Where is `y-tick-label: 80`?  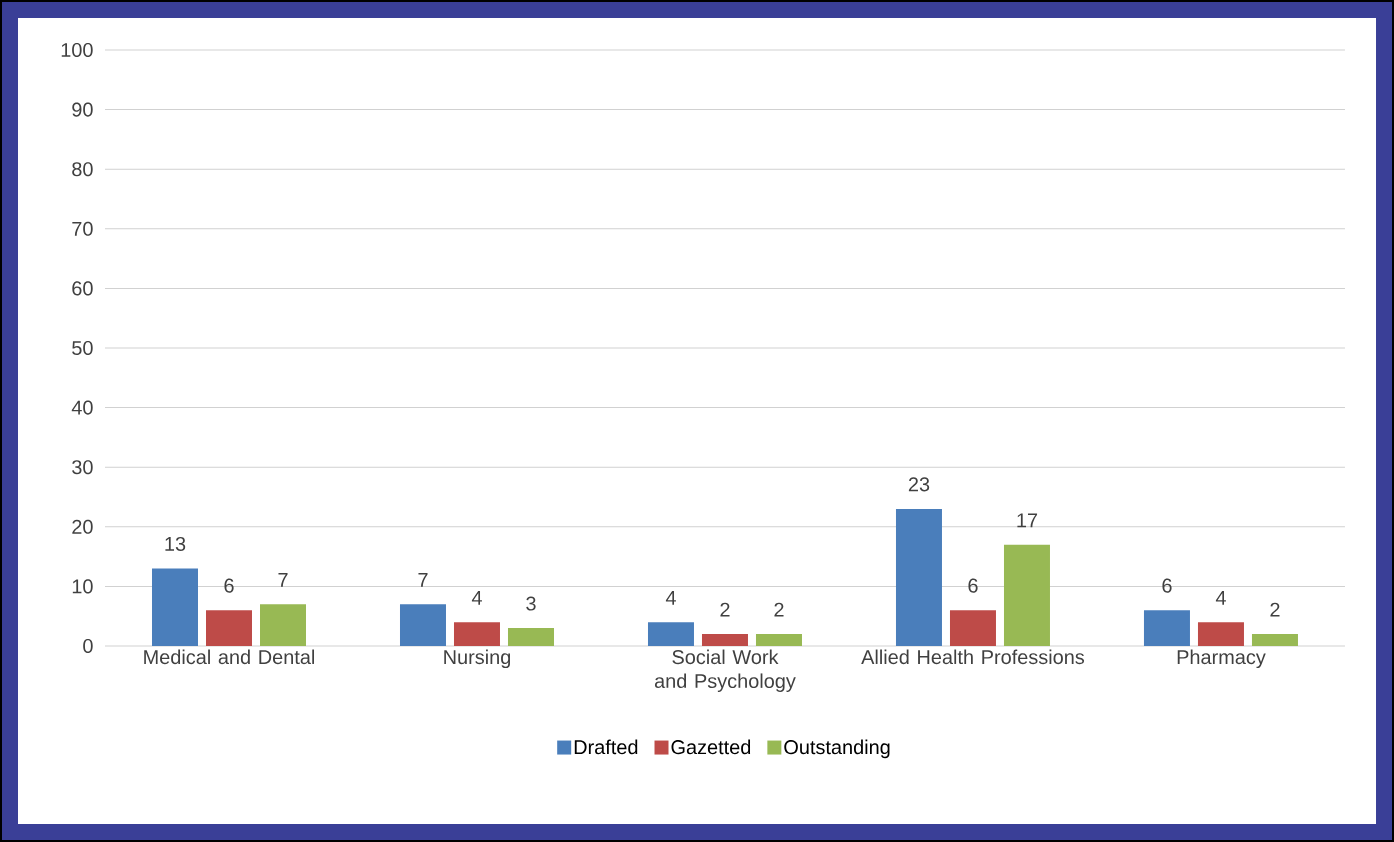 y-tick-label: 80 is located at coordinates (82, 169).